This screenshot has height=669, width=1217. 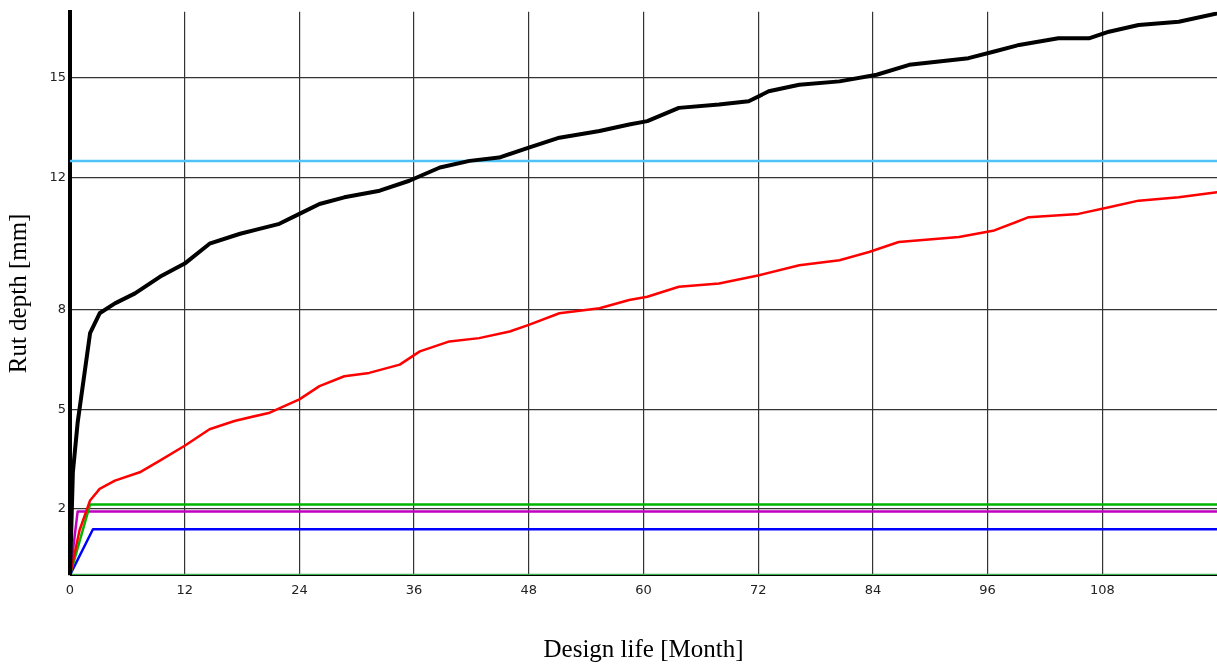 I want to click on y-tick-label: 15, so click(x=57, y=77).